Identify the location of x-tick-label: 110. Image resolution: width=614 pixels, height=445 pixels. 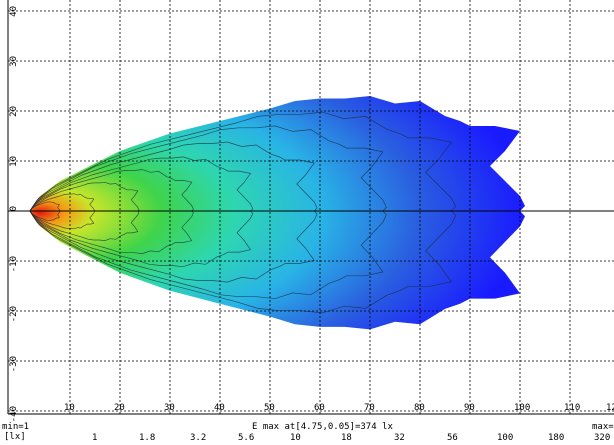
(572, 408).